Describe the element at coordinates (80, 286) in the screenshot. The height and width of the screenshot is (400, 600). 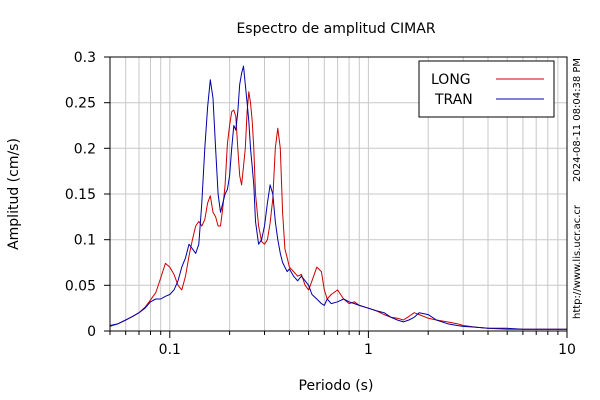
I see `y-tick-label: 0.05` at that location.